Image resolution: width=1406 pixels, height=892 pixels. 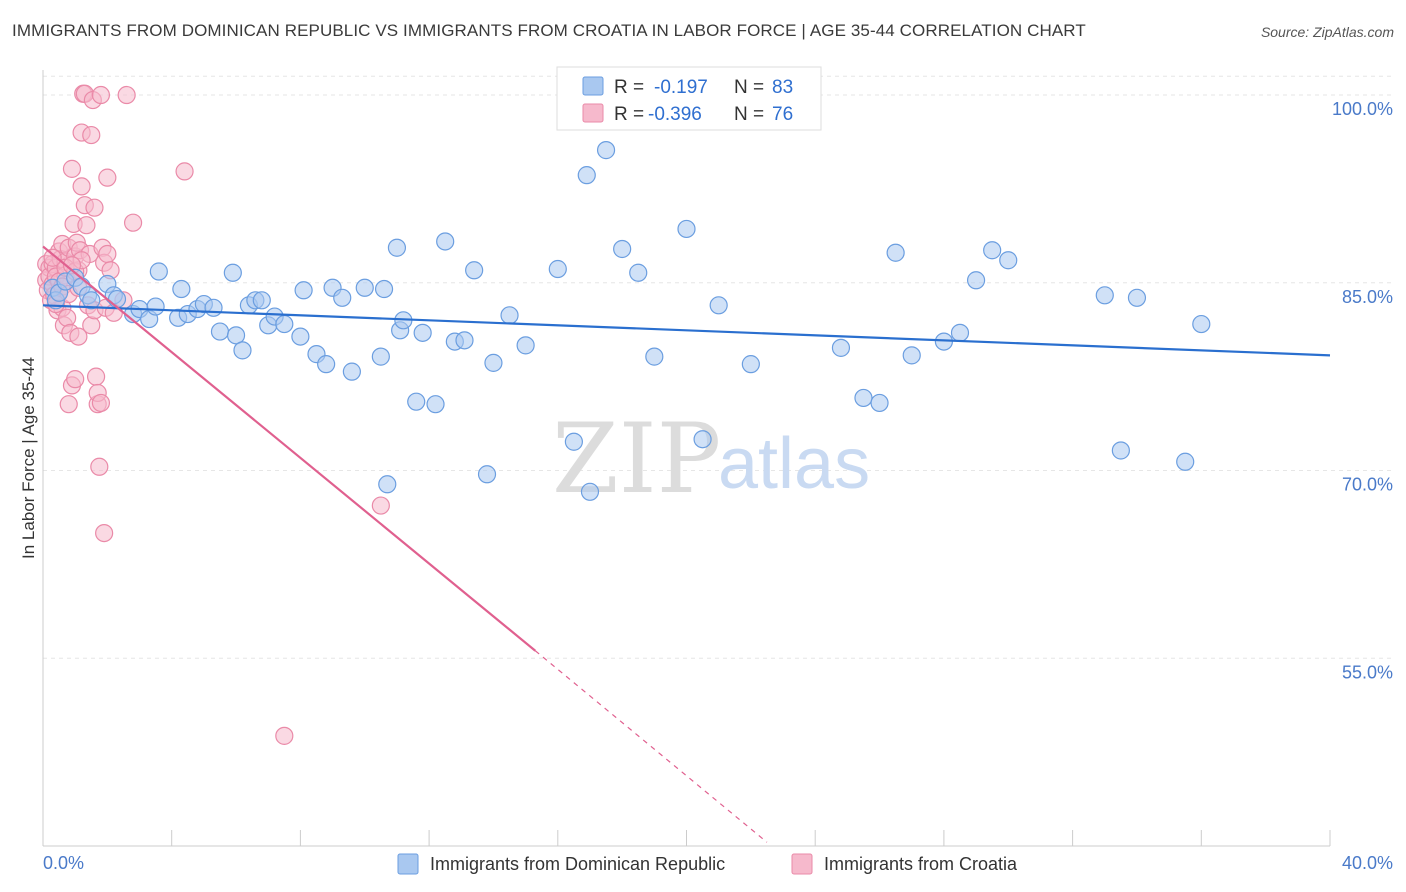 What do you see at coordinates (749, 114) in the screenshot?
I see `legend-n-label-2: N =` at bounding box center [749, 114].